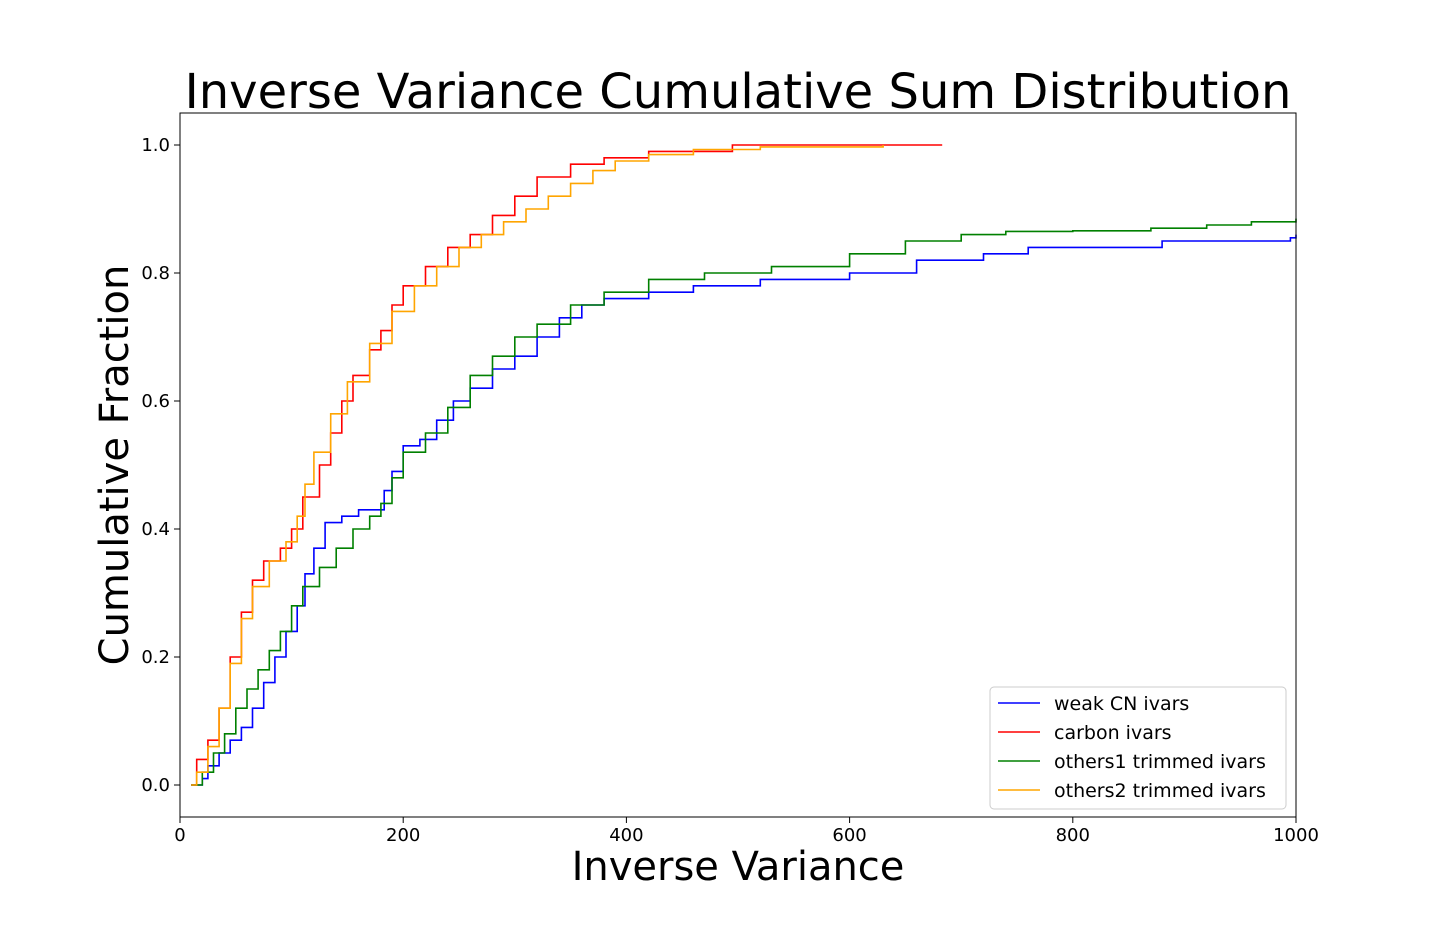 The width and height of the screenshot is (1440, 936). I want to click on legend-label-3: others2 trimmed ivars, so click(1160, 791).